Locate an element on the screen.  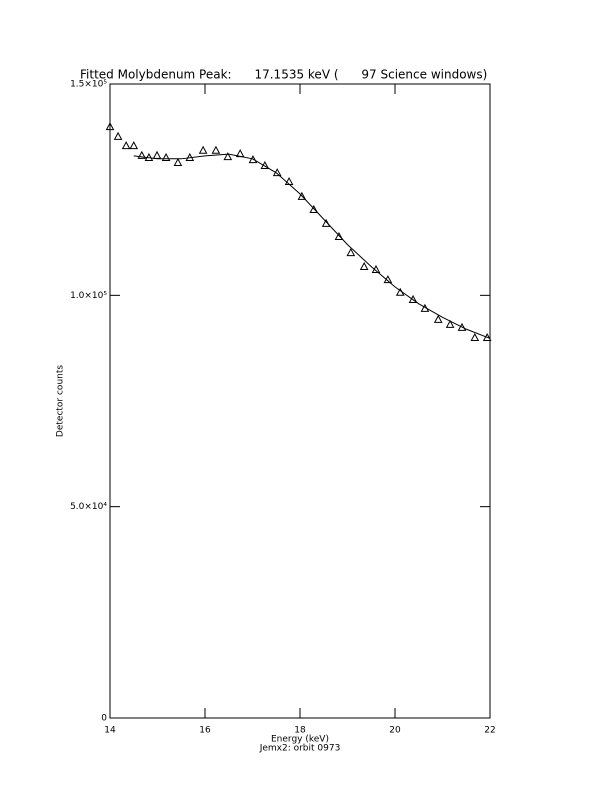
y-tick-label: 0 is located at coordinates (104, 719).